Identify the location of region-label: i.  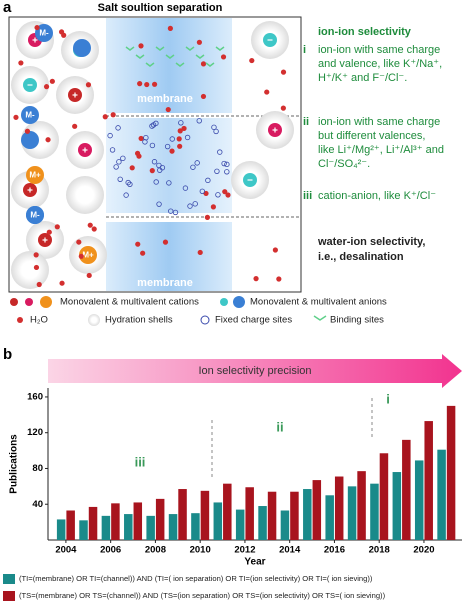
(388, 398).